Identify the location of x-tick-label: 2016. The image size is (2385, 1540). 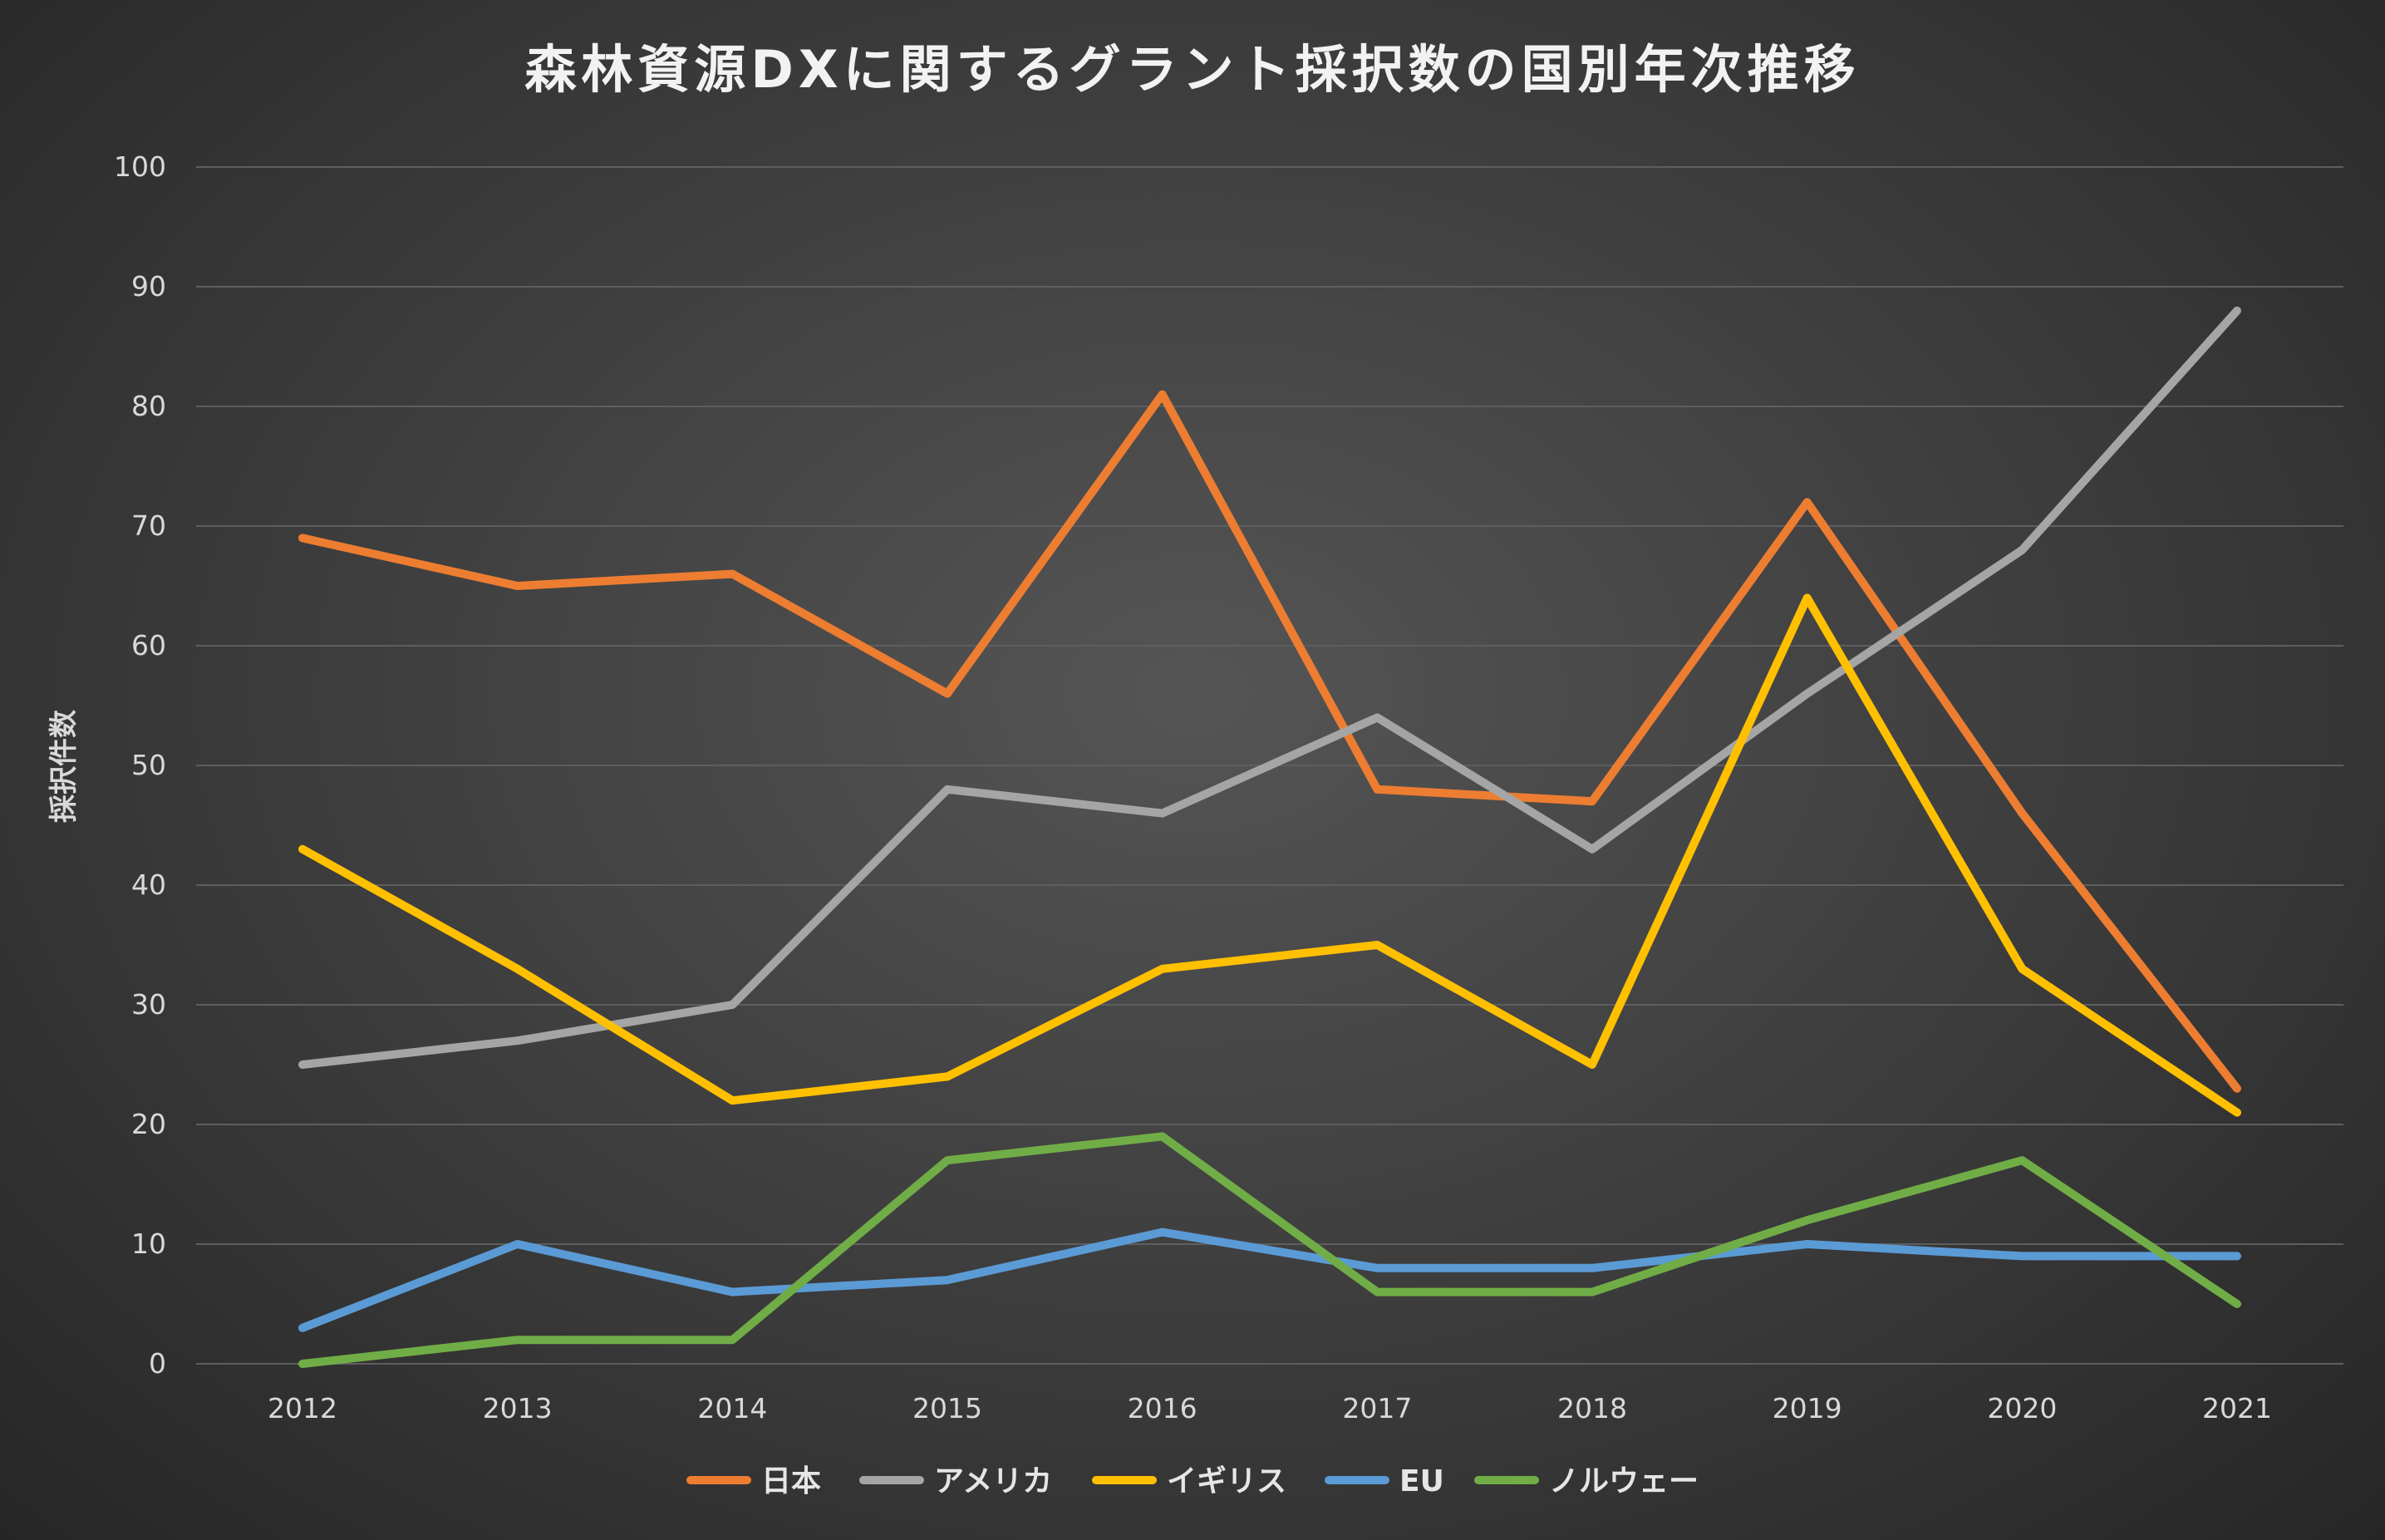
(1162, 1408).